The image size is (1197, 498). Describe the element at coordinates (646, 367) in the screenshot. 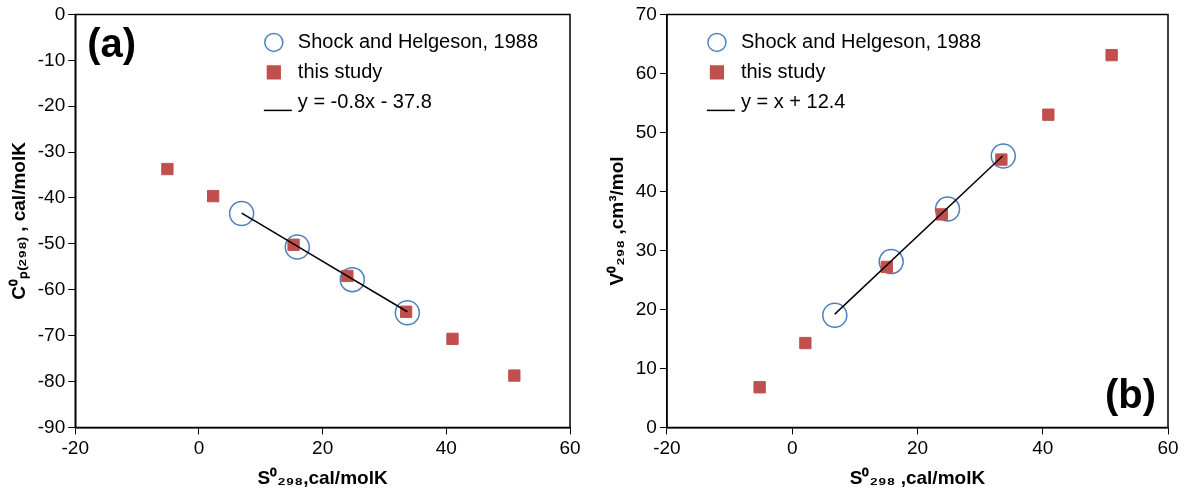

I see `y-tick-label: 10` at that location.